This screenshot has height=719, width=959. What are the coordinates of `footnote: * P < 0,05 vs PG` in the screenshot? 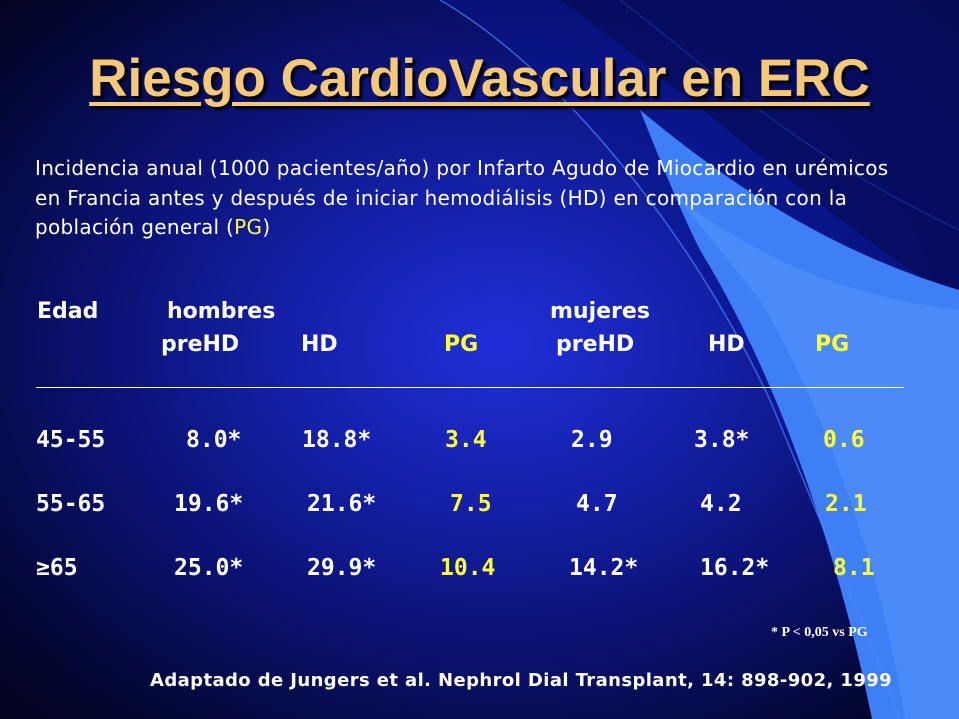 It's located at (819, 632).